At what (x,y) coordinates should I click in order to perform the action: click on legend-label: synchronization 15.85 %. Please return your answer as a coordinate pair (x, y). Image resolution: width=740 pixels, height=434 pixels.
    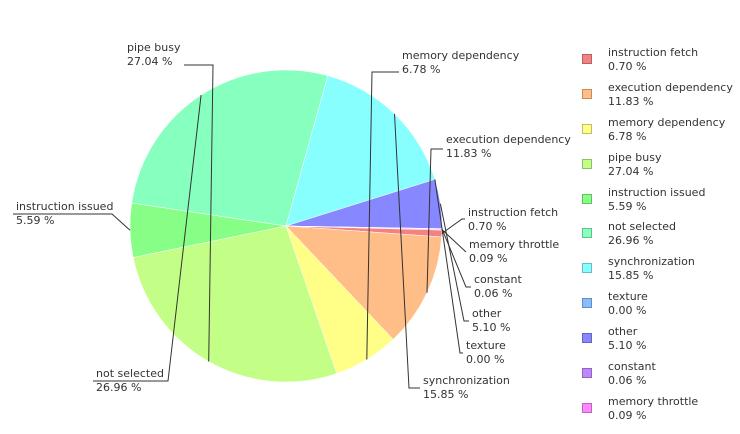
    Looking at the image, I should click on (651, 269).